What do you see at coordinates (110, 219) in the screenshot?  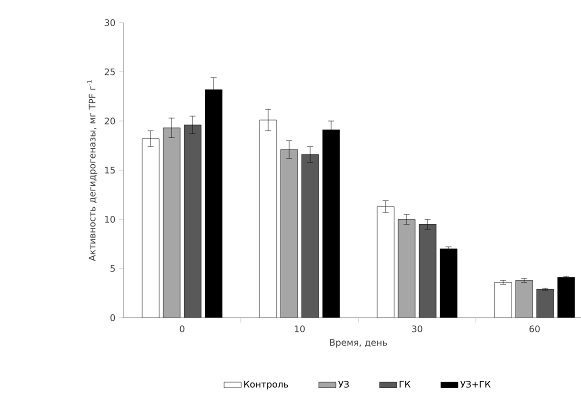 I see `y-tick-label: 10` at bounding box center [110, 219].